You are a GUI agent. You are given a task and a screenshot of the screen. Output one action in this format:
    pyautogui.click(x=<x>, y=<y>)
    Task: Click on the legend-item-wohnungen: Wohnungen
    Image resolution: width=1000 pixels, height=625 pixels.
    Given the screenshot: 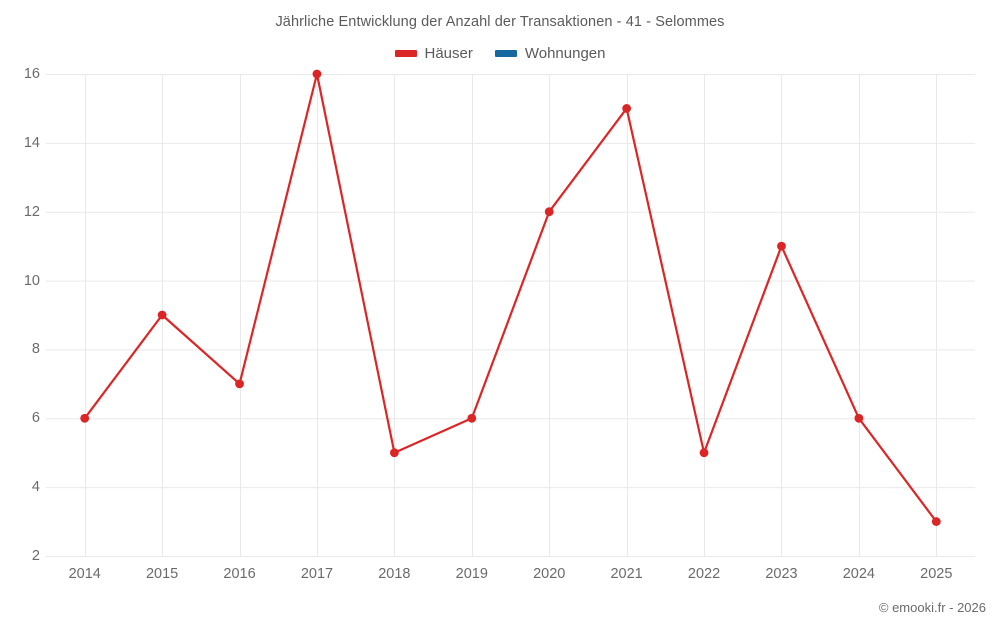 What is the action you would take?
    pyautogui.click(x=550, y=53)
    